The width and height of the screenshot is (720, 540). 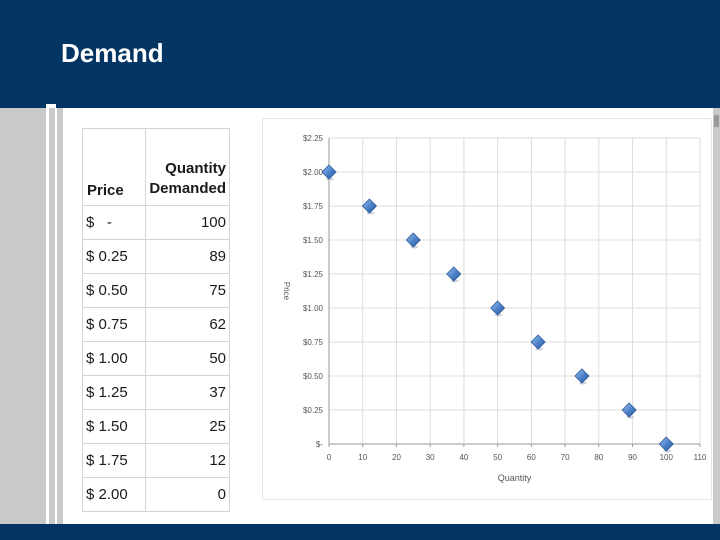 I want to click on table-row: $ 0.50 75, so click(x=156, y=290).